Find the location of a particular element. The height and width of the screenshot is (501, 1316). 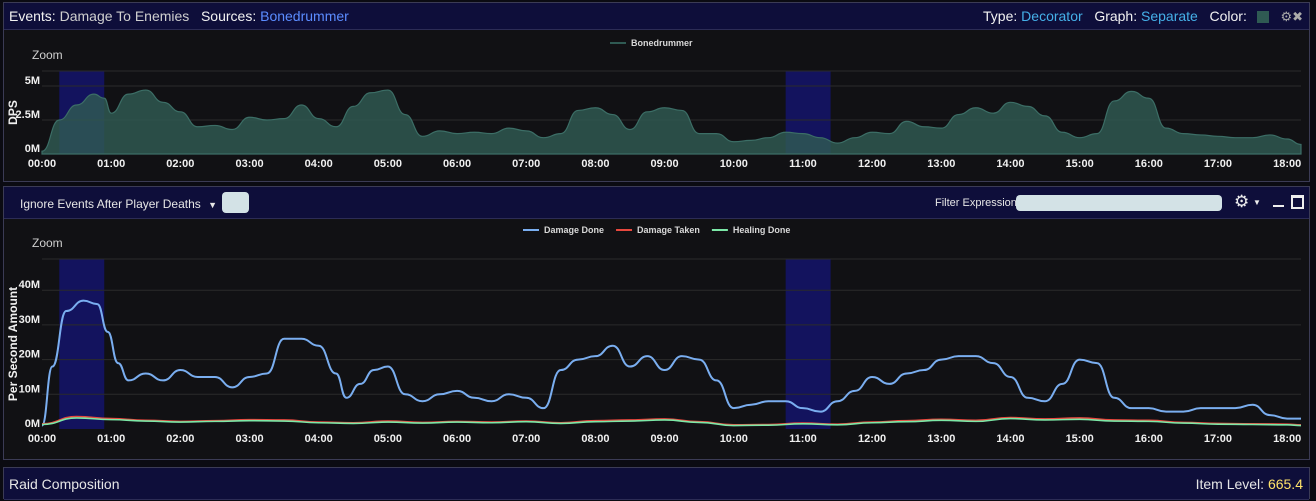

y-tick-label: 20M is located at coordinates (29, 355).